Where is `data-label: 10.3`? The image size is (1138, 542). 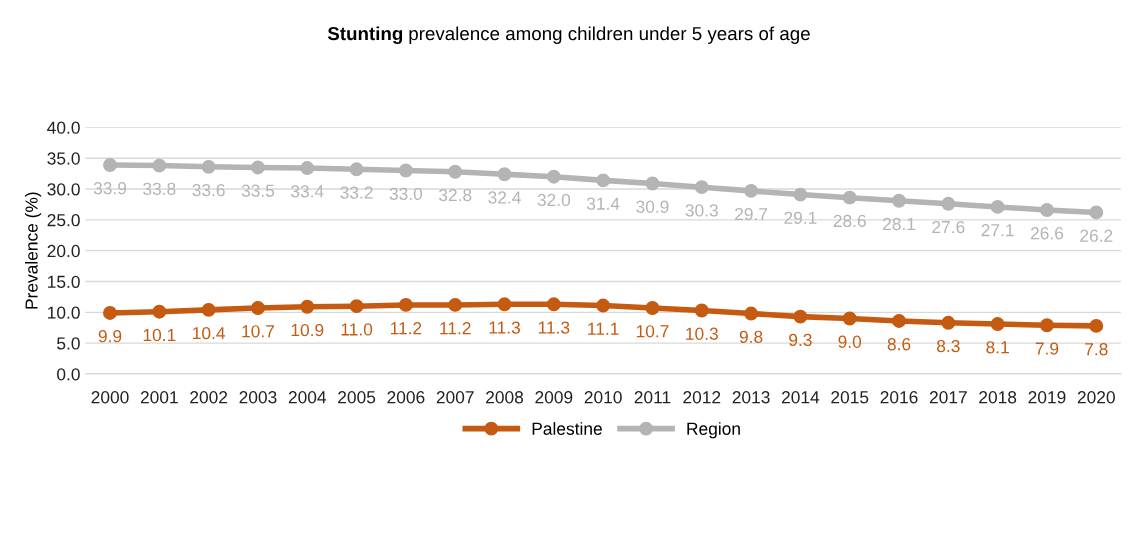 data-label: 10.3 is located at coordinates (702, 333).